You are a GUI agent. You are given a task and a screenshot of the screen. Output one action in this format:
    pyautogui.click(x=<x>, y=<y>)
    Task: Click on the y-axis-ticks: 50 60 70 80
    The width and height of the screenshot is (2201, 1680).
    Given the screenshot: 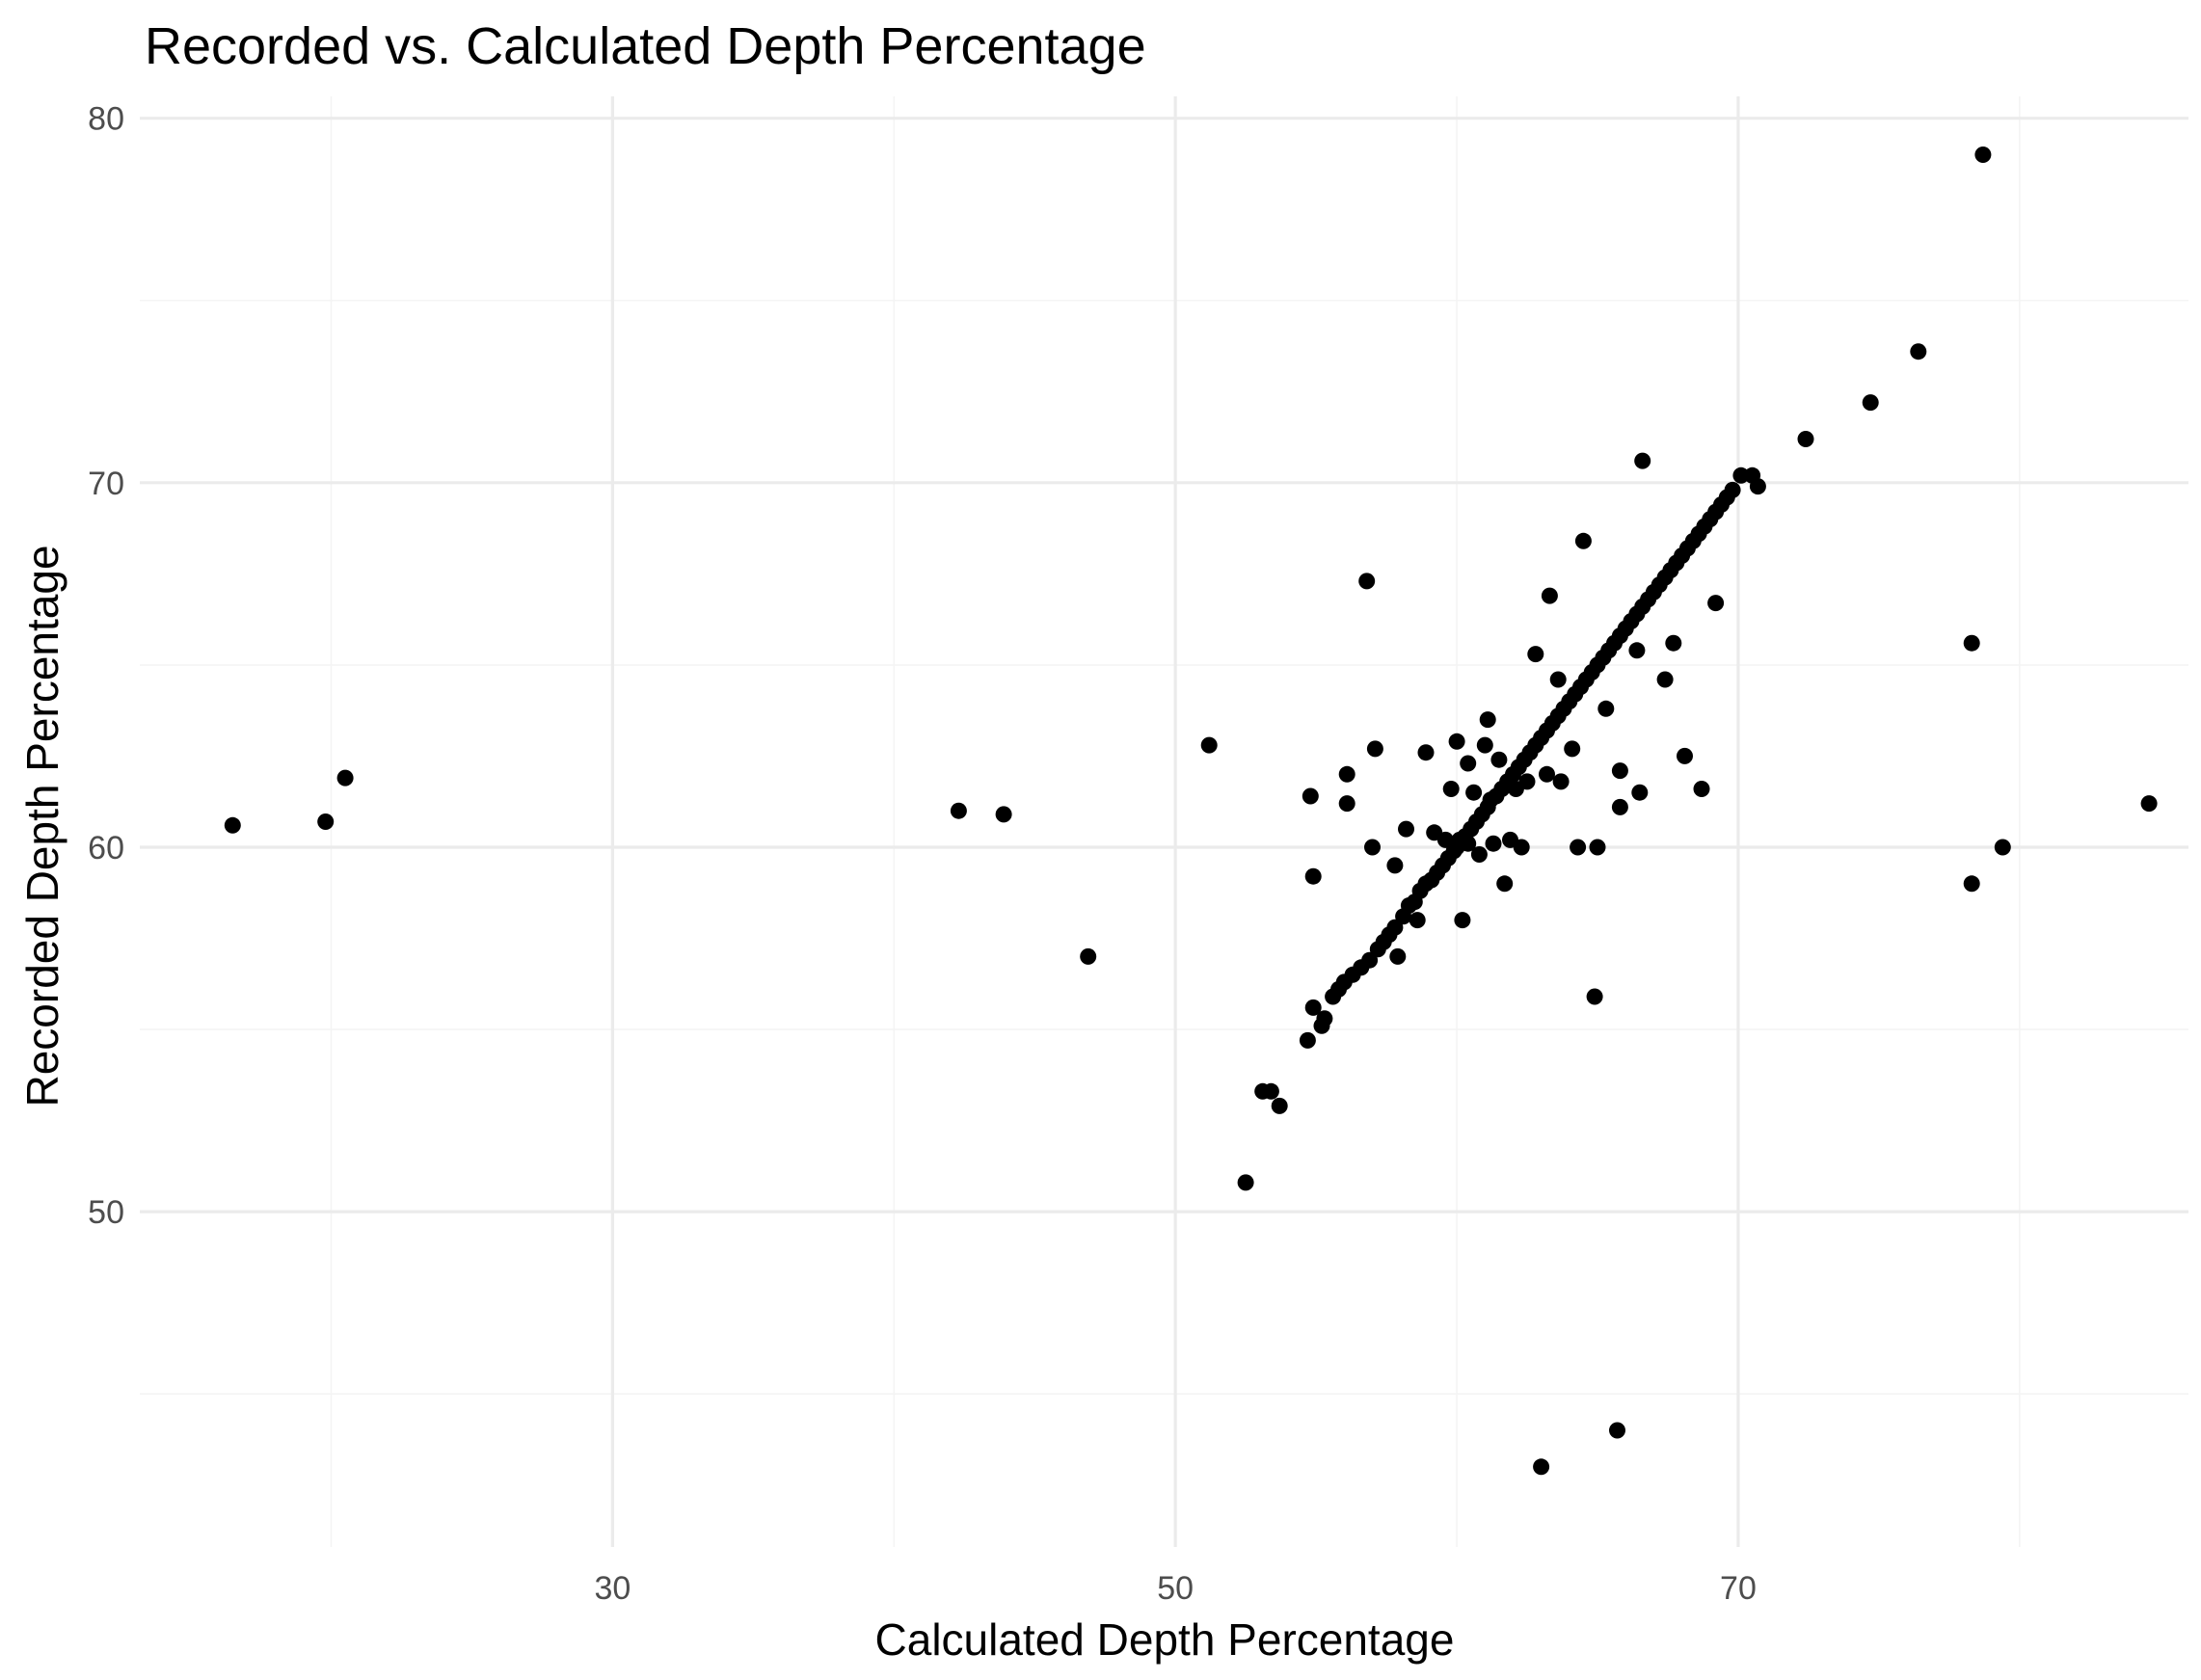 What is the action you would take?
    pyautogui.click(x=106, y=666)
    